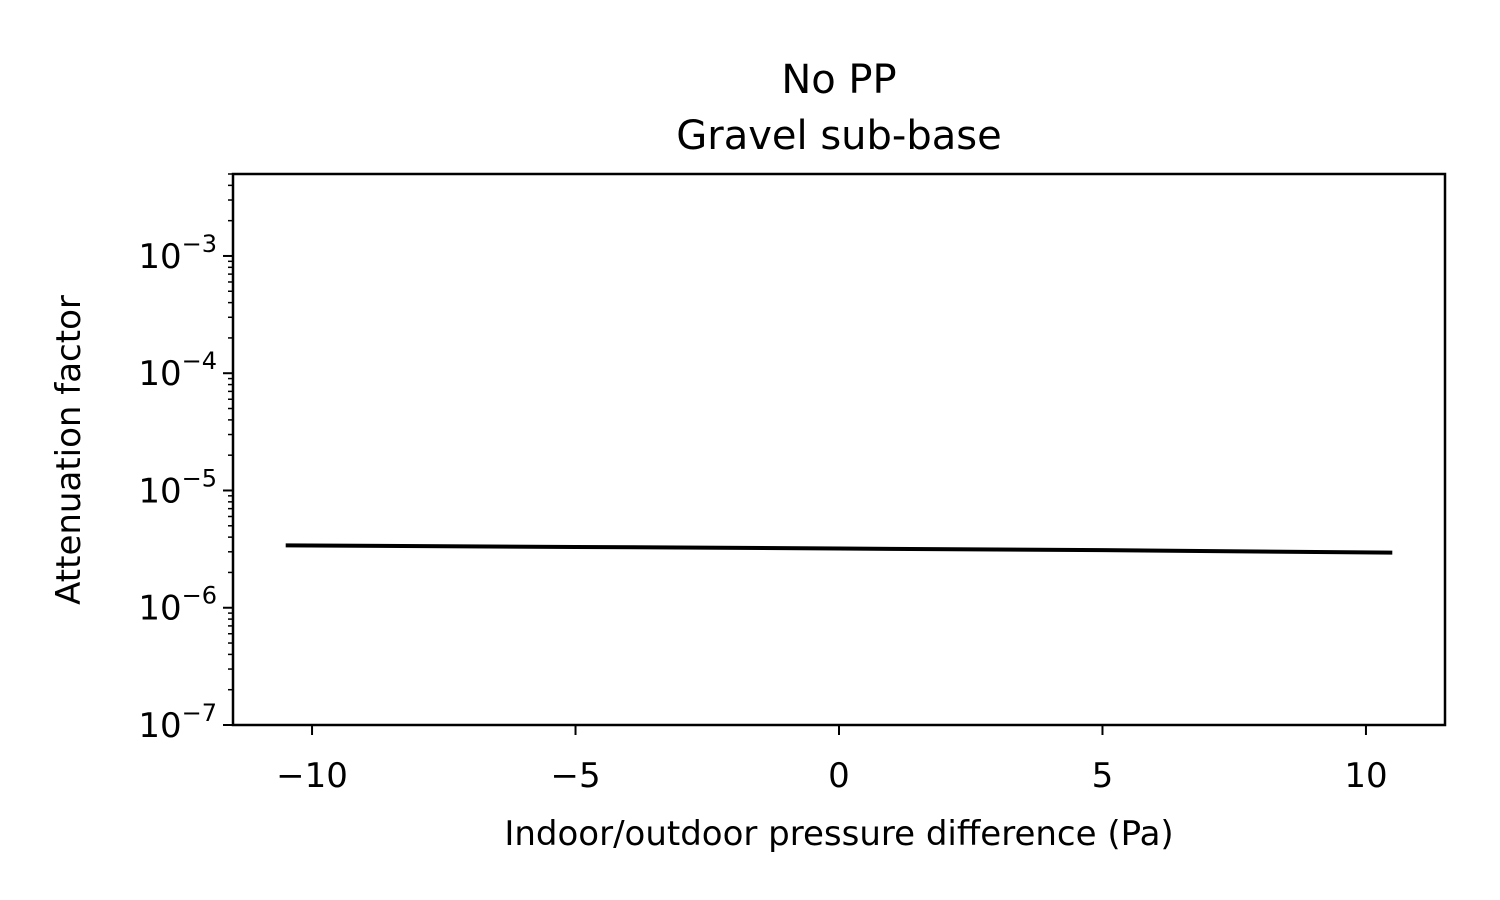 The image size is (1500, 900). I want to click on series-line, so click(839, 549).